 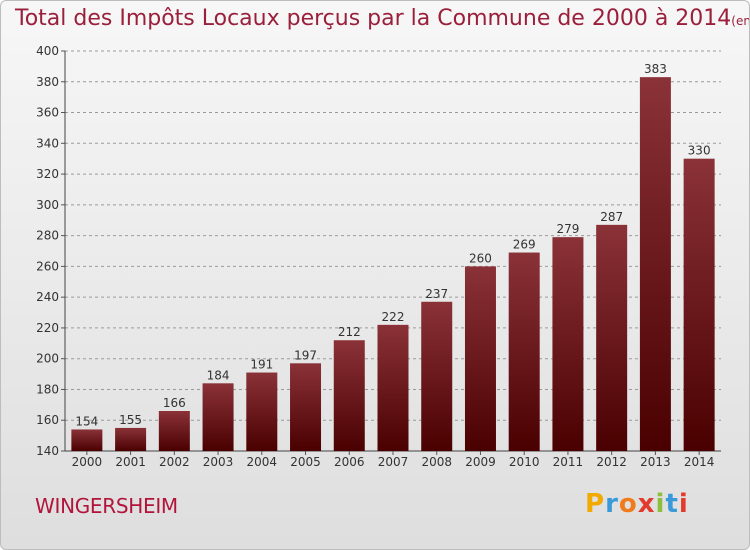 I want to click on bar-2005, so click(x=306, y=407).